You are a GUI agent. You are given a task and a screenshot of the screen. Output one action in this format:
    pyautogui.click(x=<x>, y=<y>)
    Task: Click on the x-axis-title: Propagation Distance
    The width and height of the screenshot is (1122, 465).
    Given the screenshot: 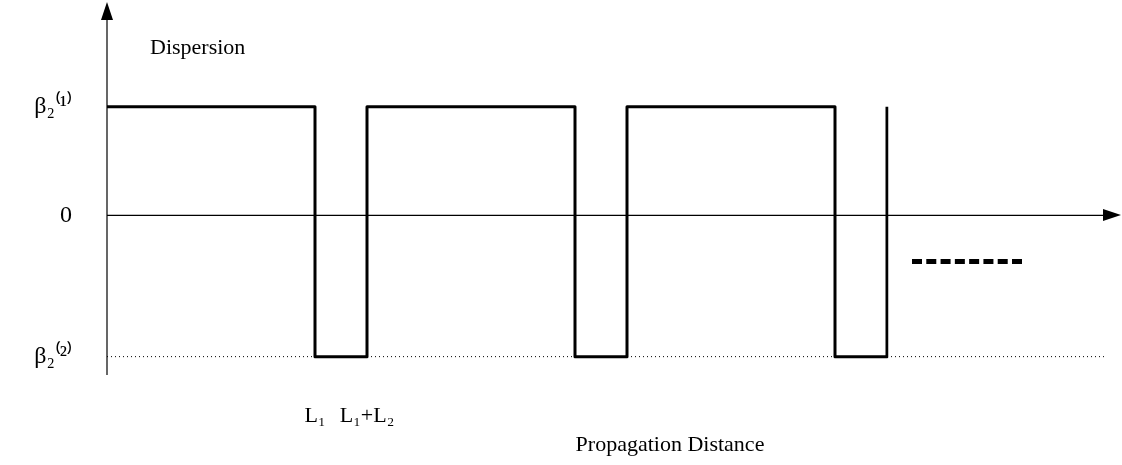 What is the action you would take?
    pyautogui.click(x=670, y=443)
    